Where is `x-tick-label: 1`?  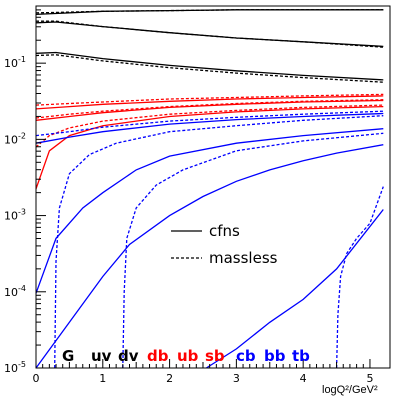
x-tick-label: 1 is located at coordinates (102, 378).